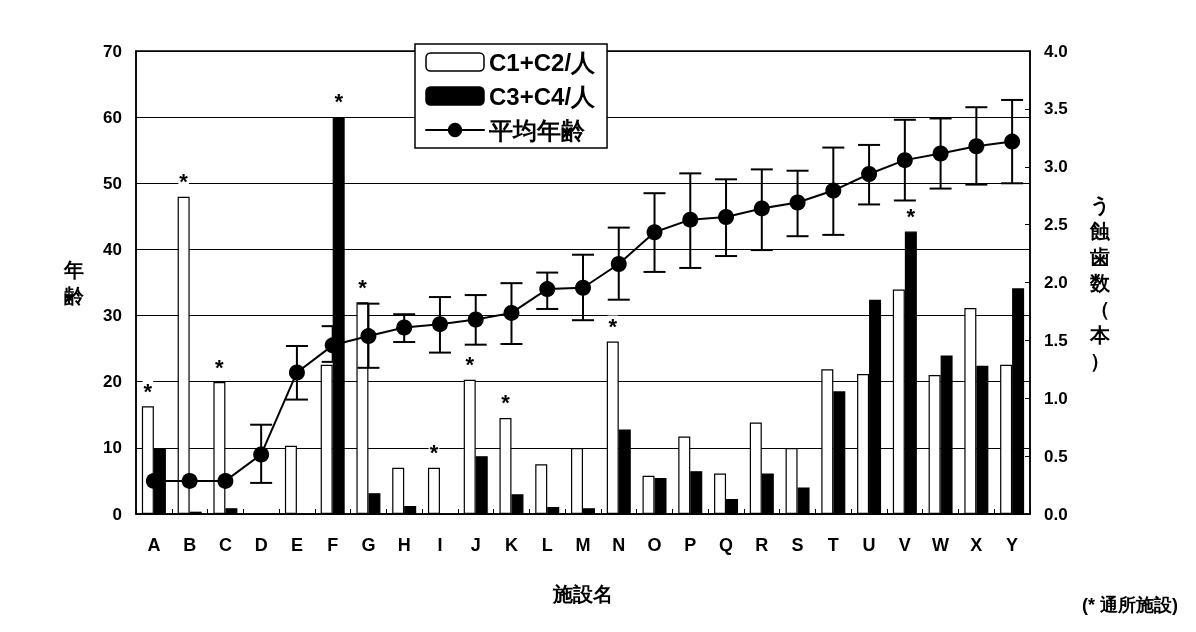  I want to click on x-tick-label: V, so click(904, 545).